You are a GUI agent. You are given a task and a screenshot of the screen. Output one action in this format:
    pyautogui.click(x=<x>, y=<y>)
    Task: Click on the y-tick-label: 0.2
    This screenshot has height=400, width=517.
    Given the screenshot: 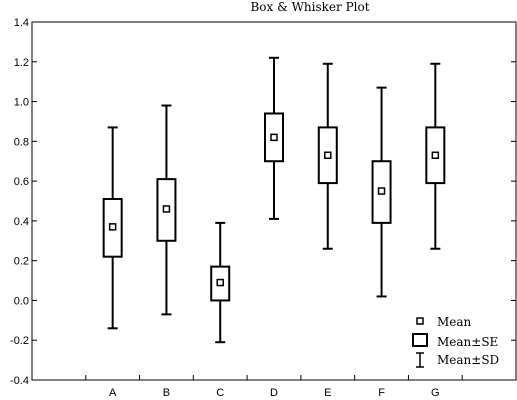 What is the action you would take?
    pyautogui.click(x=21, y=262)
    